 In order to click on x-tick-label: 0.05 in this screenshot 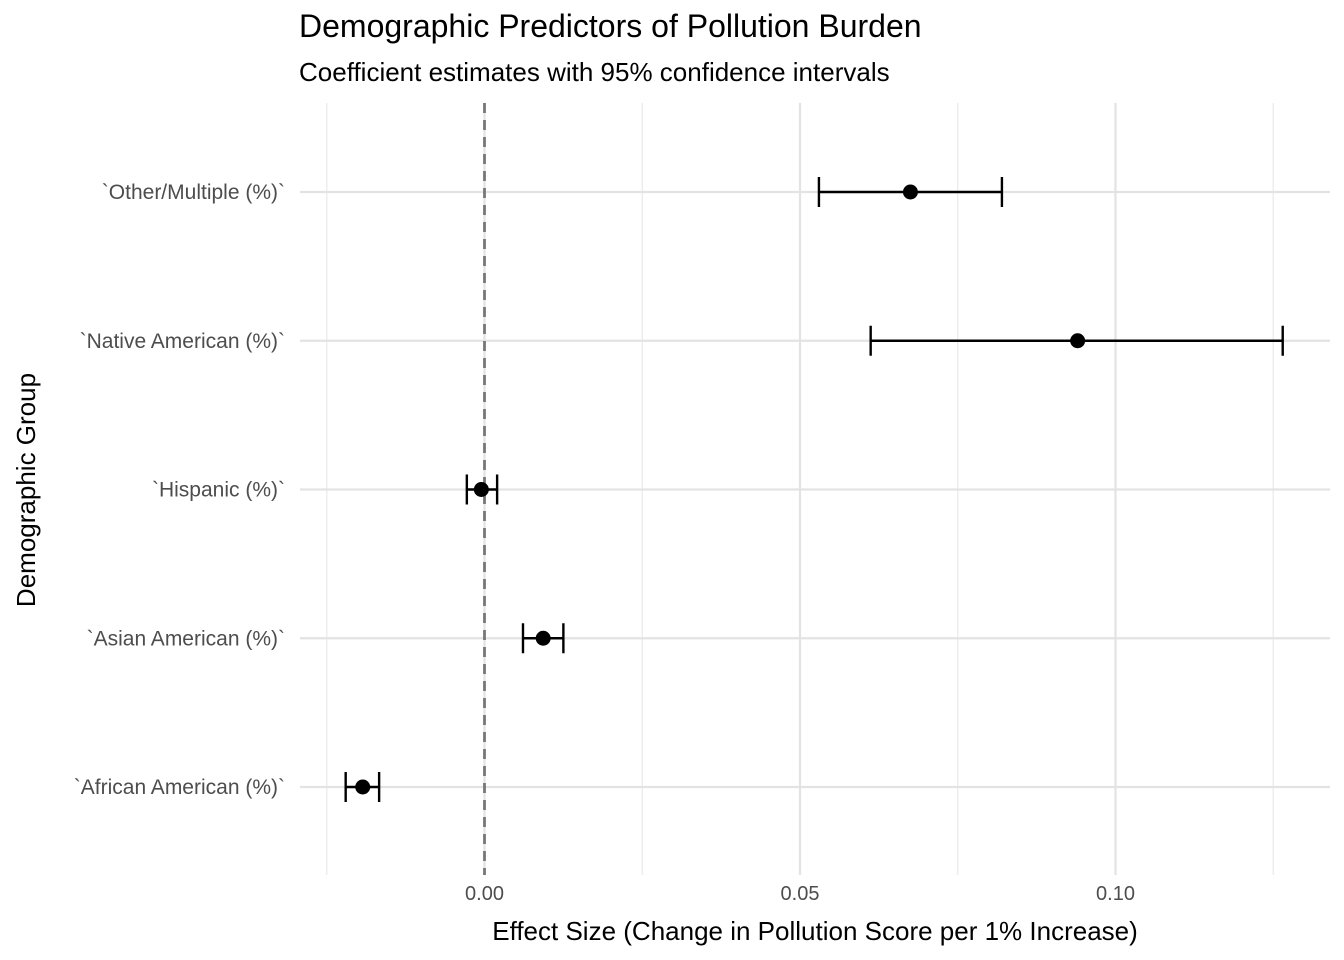, I will do `click(800, 894)`.